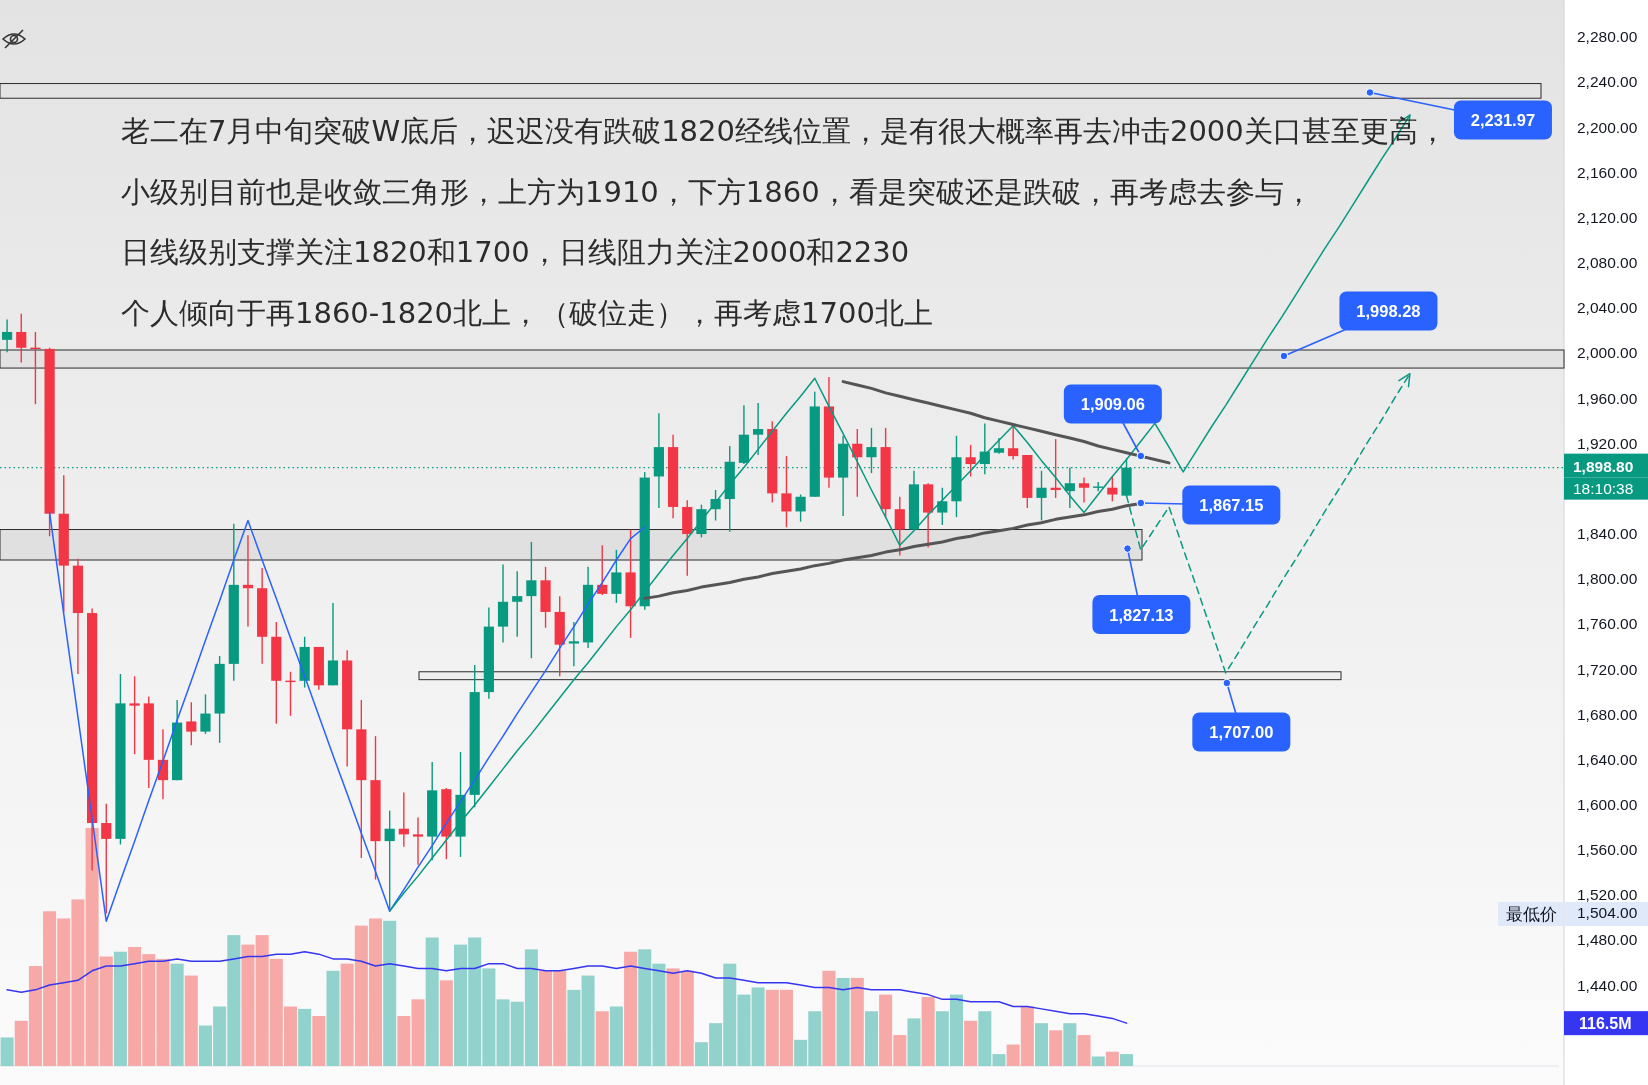  What do you see at coordinates (1358, 326) in the screenshot?
I see `price-callout: 1,998.28` at bounding box center [1358, 326].